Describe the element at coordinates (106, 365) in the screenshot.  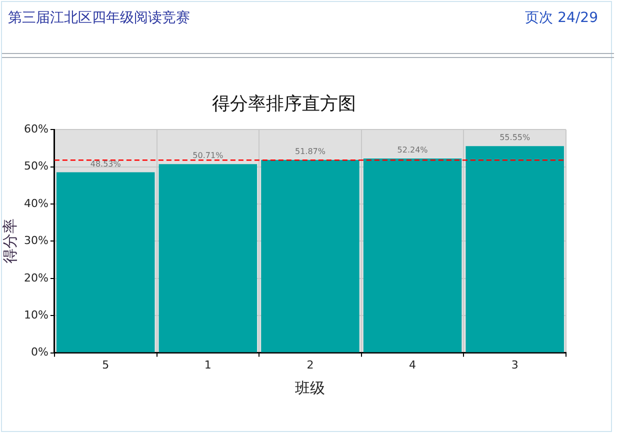
I see `x-tick-label: 5` at that location.